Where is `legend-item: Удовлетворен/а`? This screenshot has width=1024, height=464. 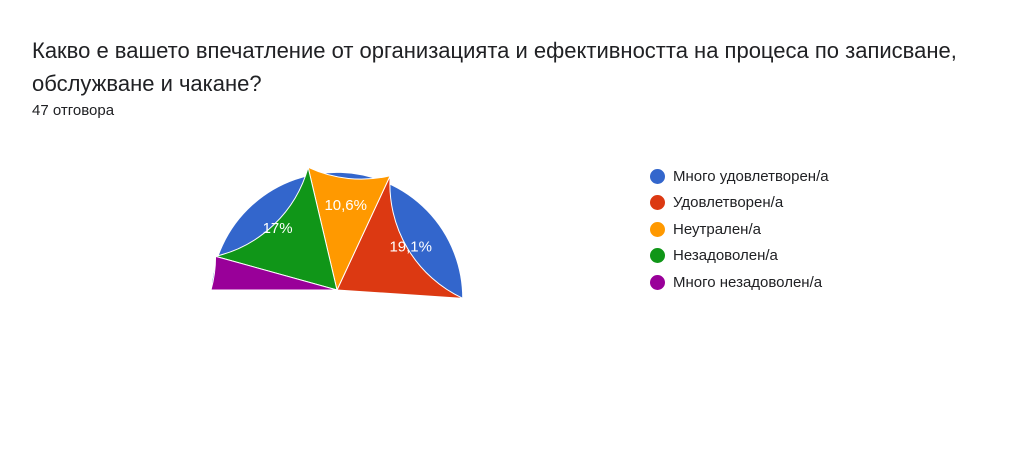 legend-item: Удовлетворен/а is located at coordinates (739, 203).